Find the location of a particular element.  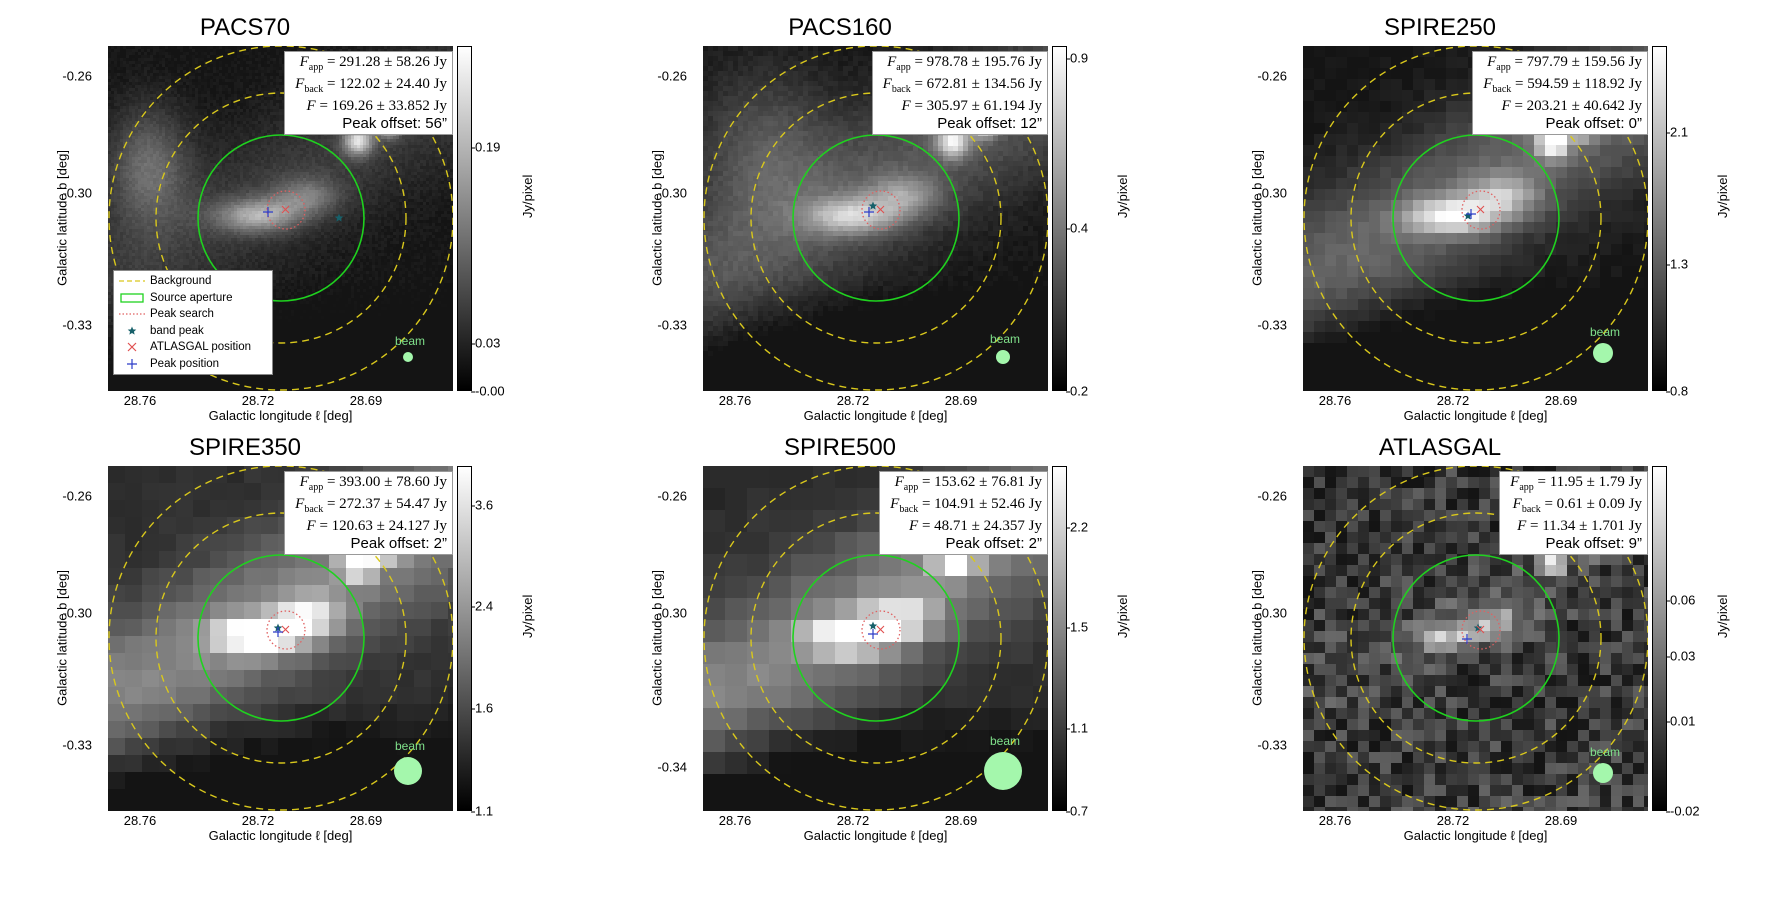

map-image is located at coordinates (1475, 638).